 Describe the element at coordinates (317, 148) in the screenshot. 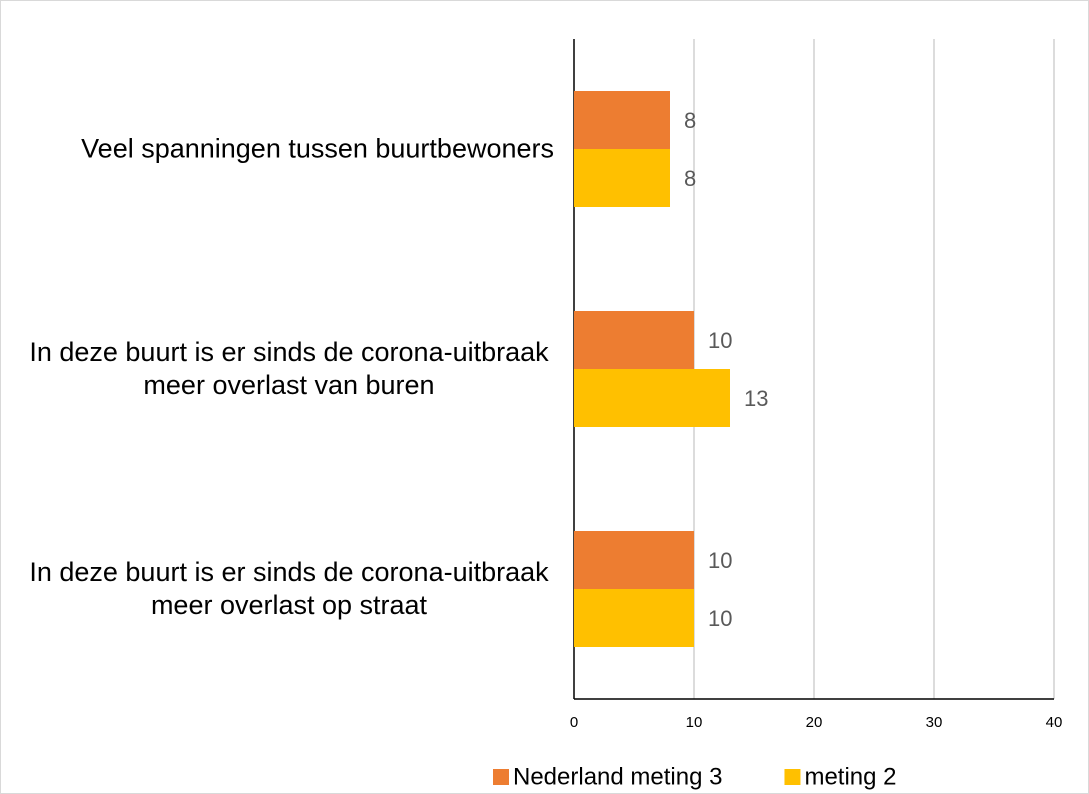

I see `y-tick-label: Veel spanningen tussen buurtbewoners` at that location.